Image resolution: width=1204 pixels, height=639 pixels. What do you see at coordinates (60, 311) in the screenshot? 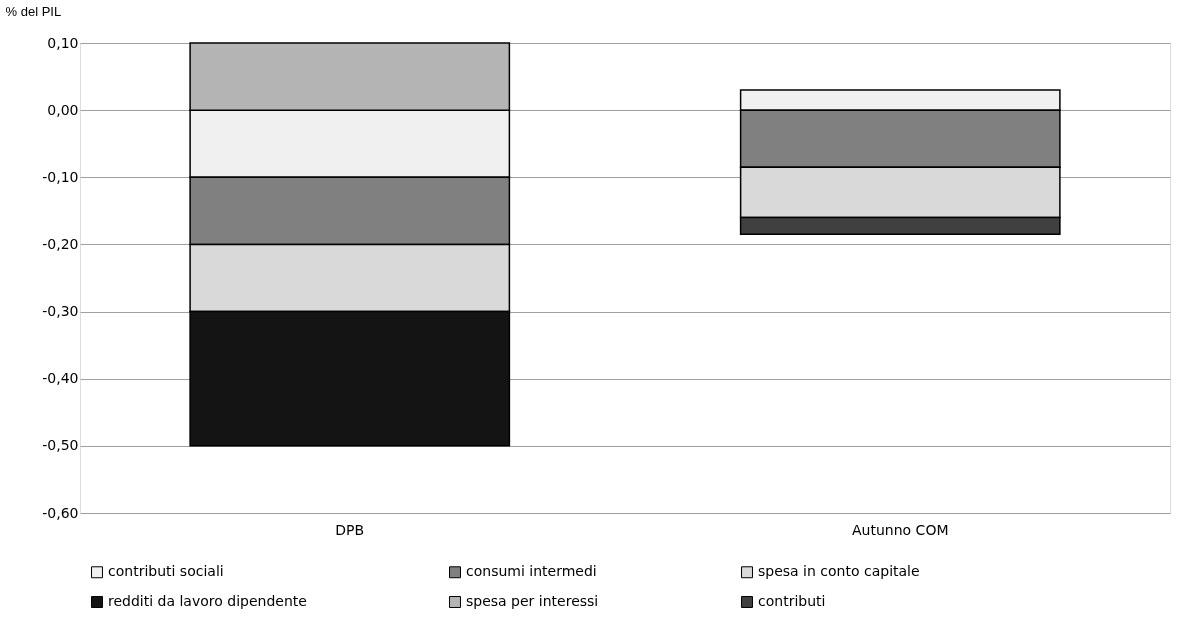
I see `y-tick-label: -0,30` at bounding box center [60, 311].